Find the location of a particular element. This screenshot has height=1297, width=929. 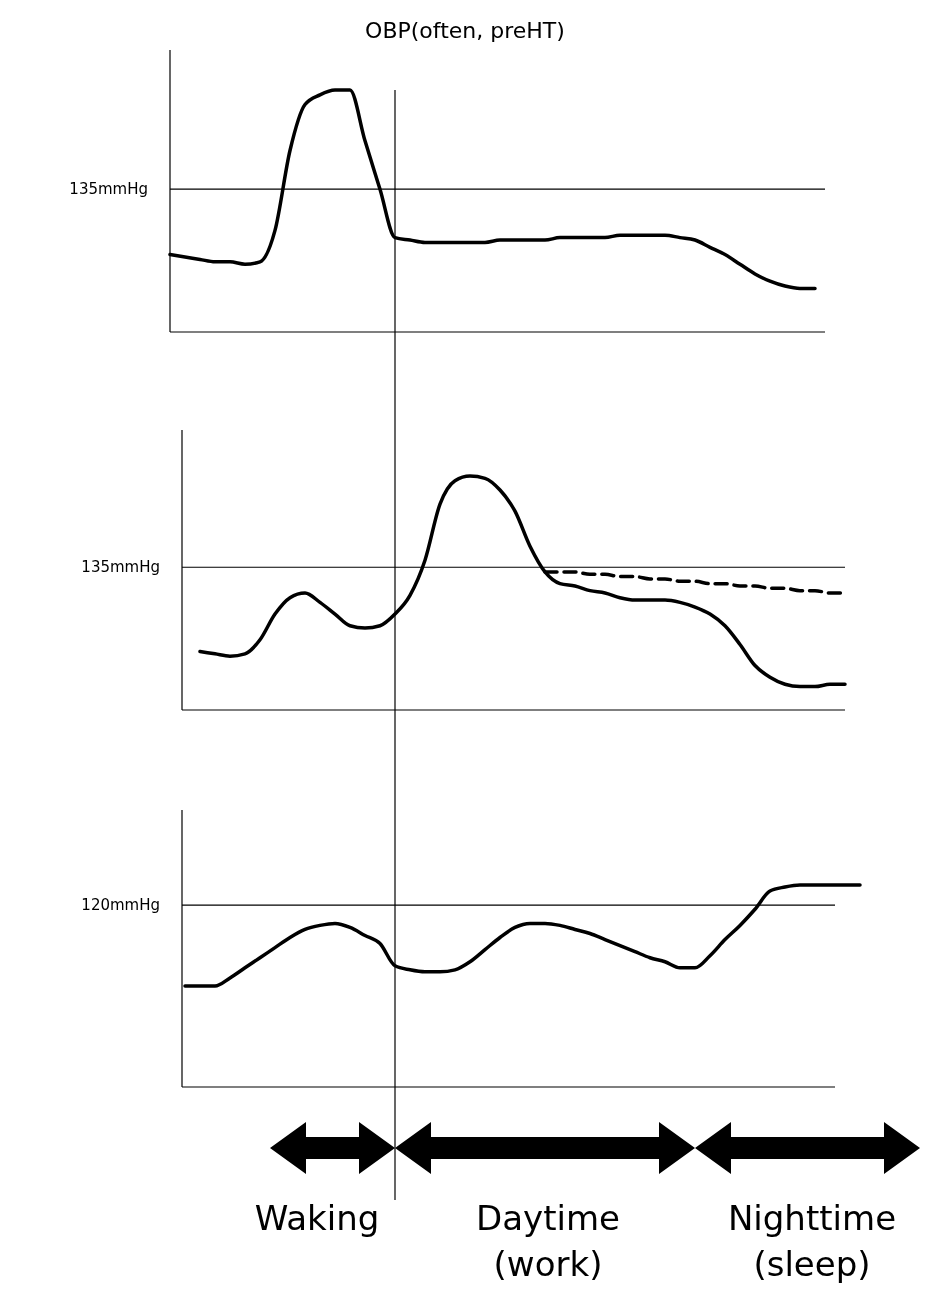

chart-title: OBP(often, preHT) is located at coordinates (465, 30).